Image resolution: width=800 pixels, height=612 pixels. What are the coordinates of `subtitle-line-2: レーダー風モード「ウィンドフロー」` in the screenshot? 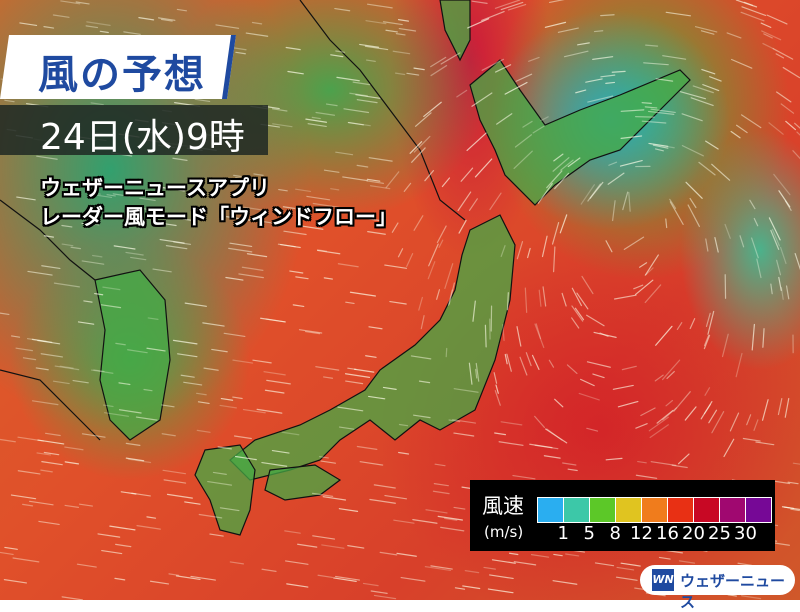 It's located at (218, 216).